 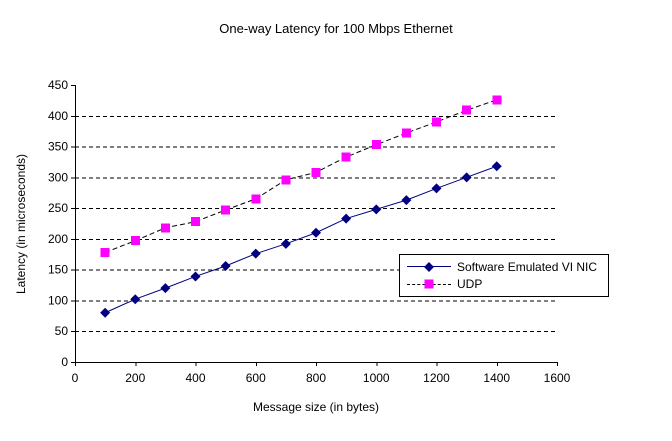 What do you see at coordinates (470, 284) in the screenshot?
I see `legend-label-udp: UDP` at bounding box center [470, 284].